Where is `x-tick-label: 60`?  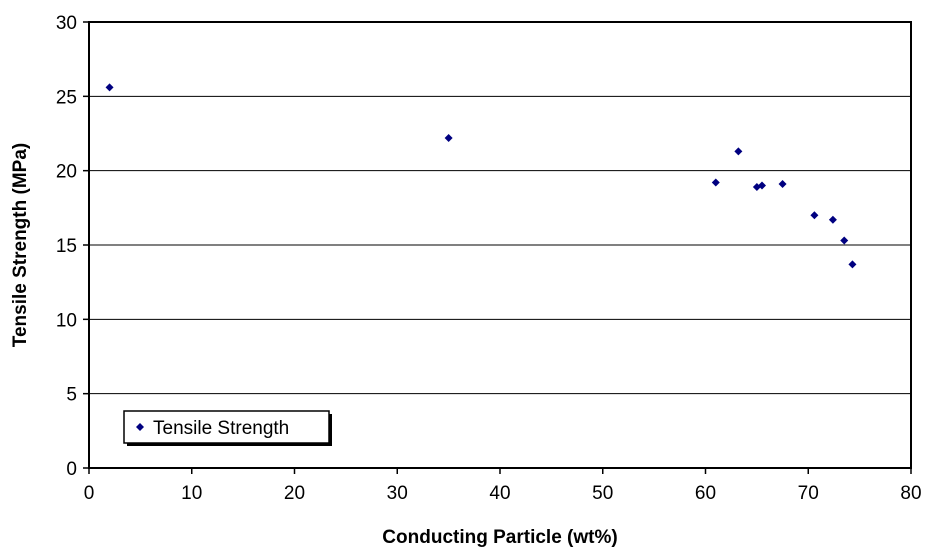 x-tick-label: 60 is located at coordinates (705, 493).